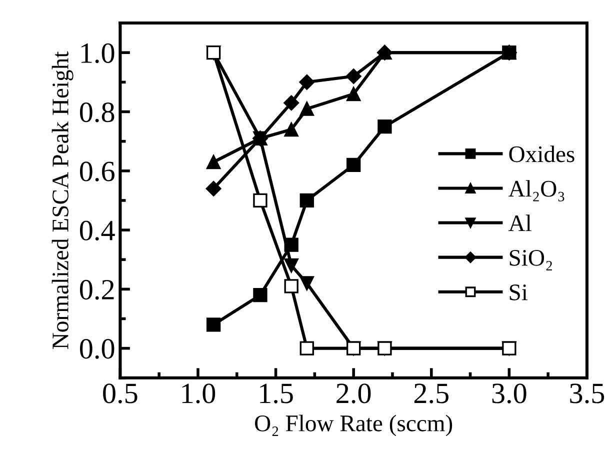 Image resolution: width=607 pixels, height=470 pixels. Describe the element at coordinates (97, 112) in the screenshot. I see `y-tick-label: 0.8` at that location.